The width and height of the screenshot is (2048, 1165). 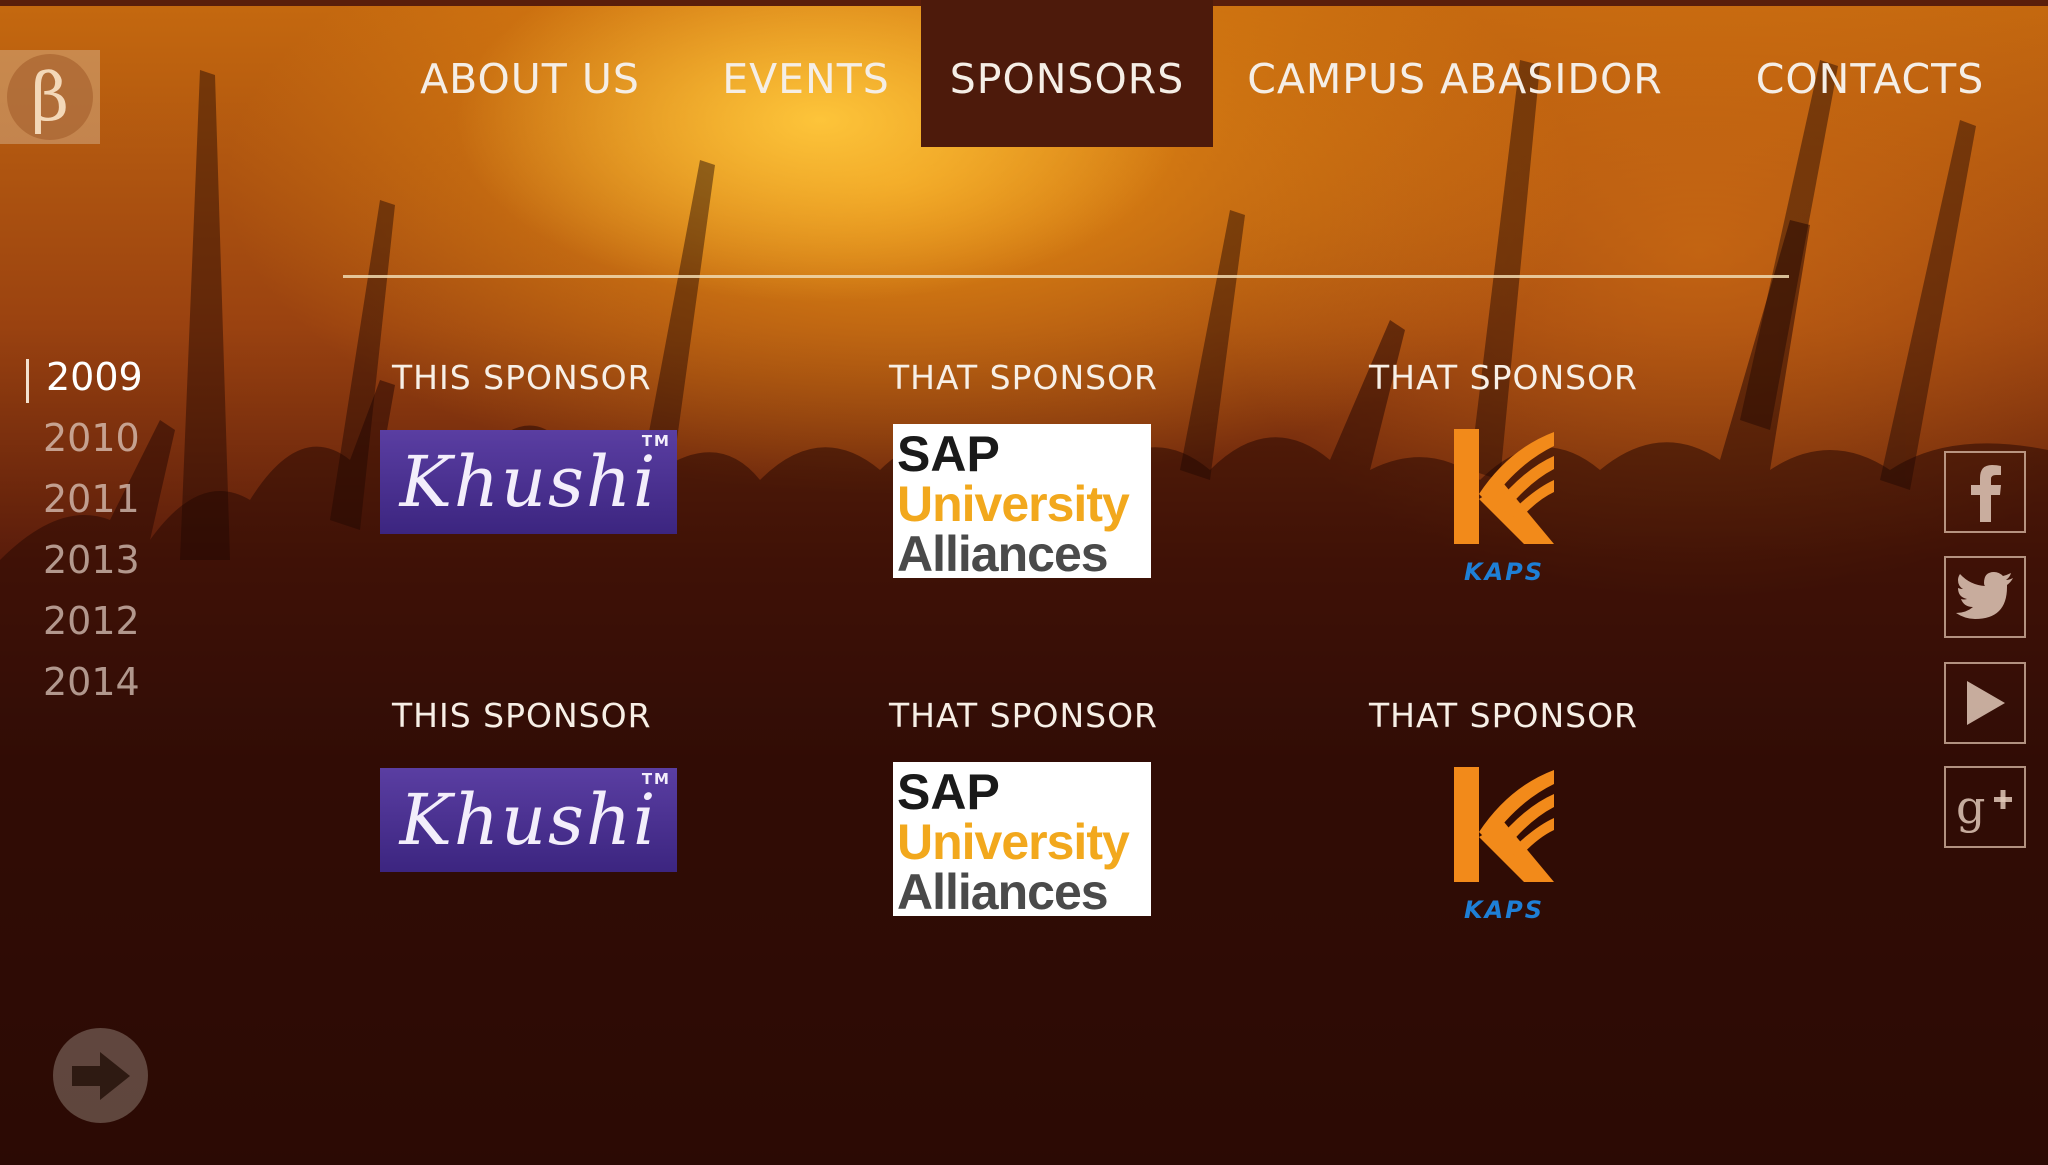 I want to click on facebook-button, so click(x=1985, y=492).